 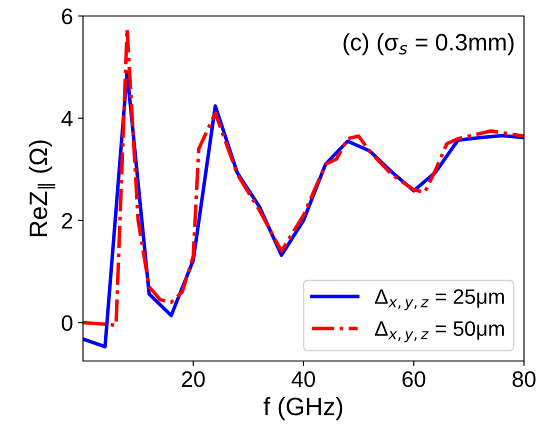 What do you see at coordinates (429, 44) in the screenshot?
I see `text: (c) (σ$_{s}$ = 0.3mm)` at bounding box center [429, 44].